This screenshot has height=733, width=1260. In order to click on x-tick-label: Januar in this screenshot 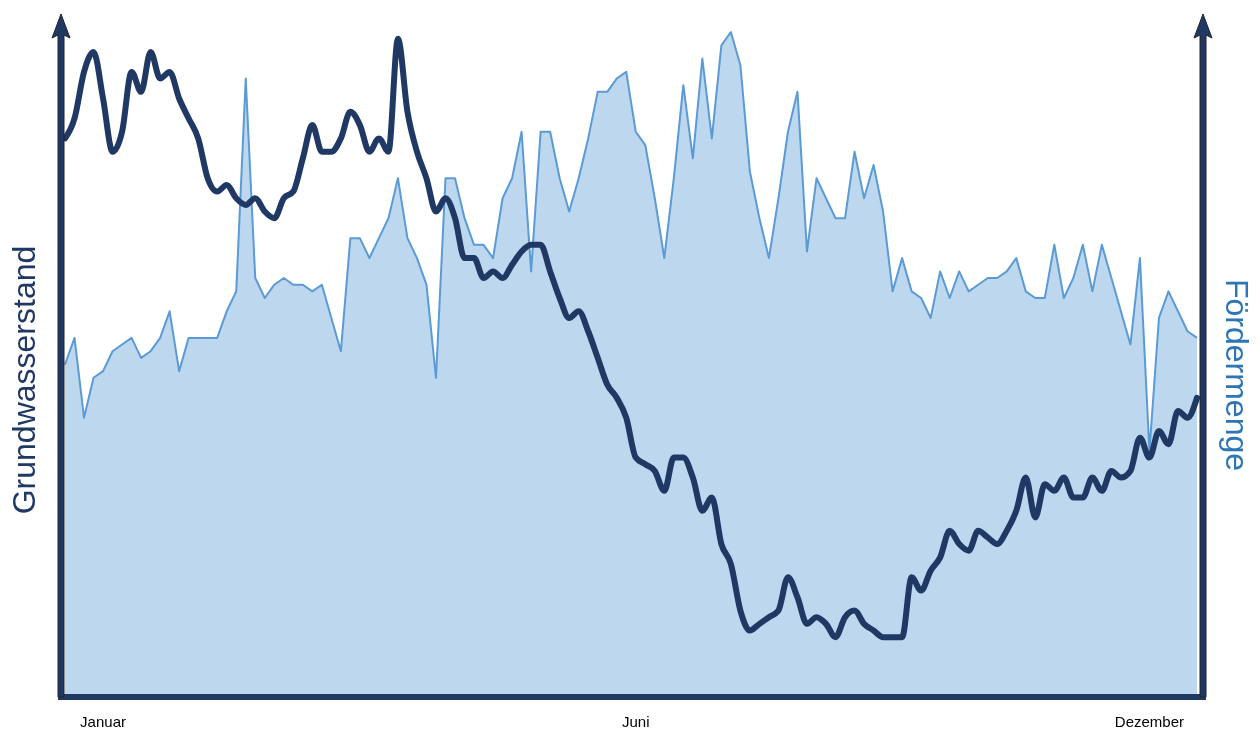, I will do `click(103, 721)`.